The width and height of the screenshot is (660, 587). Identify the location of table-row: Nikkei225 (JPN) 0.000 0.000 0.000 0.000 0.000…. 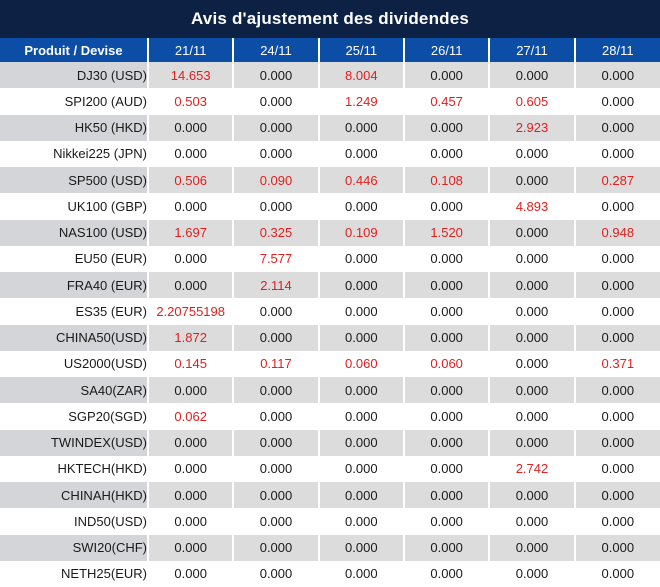
(330, 153).